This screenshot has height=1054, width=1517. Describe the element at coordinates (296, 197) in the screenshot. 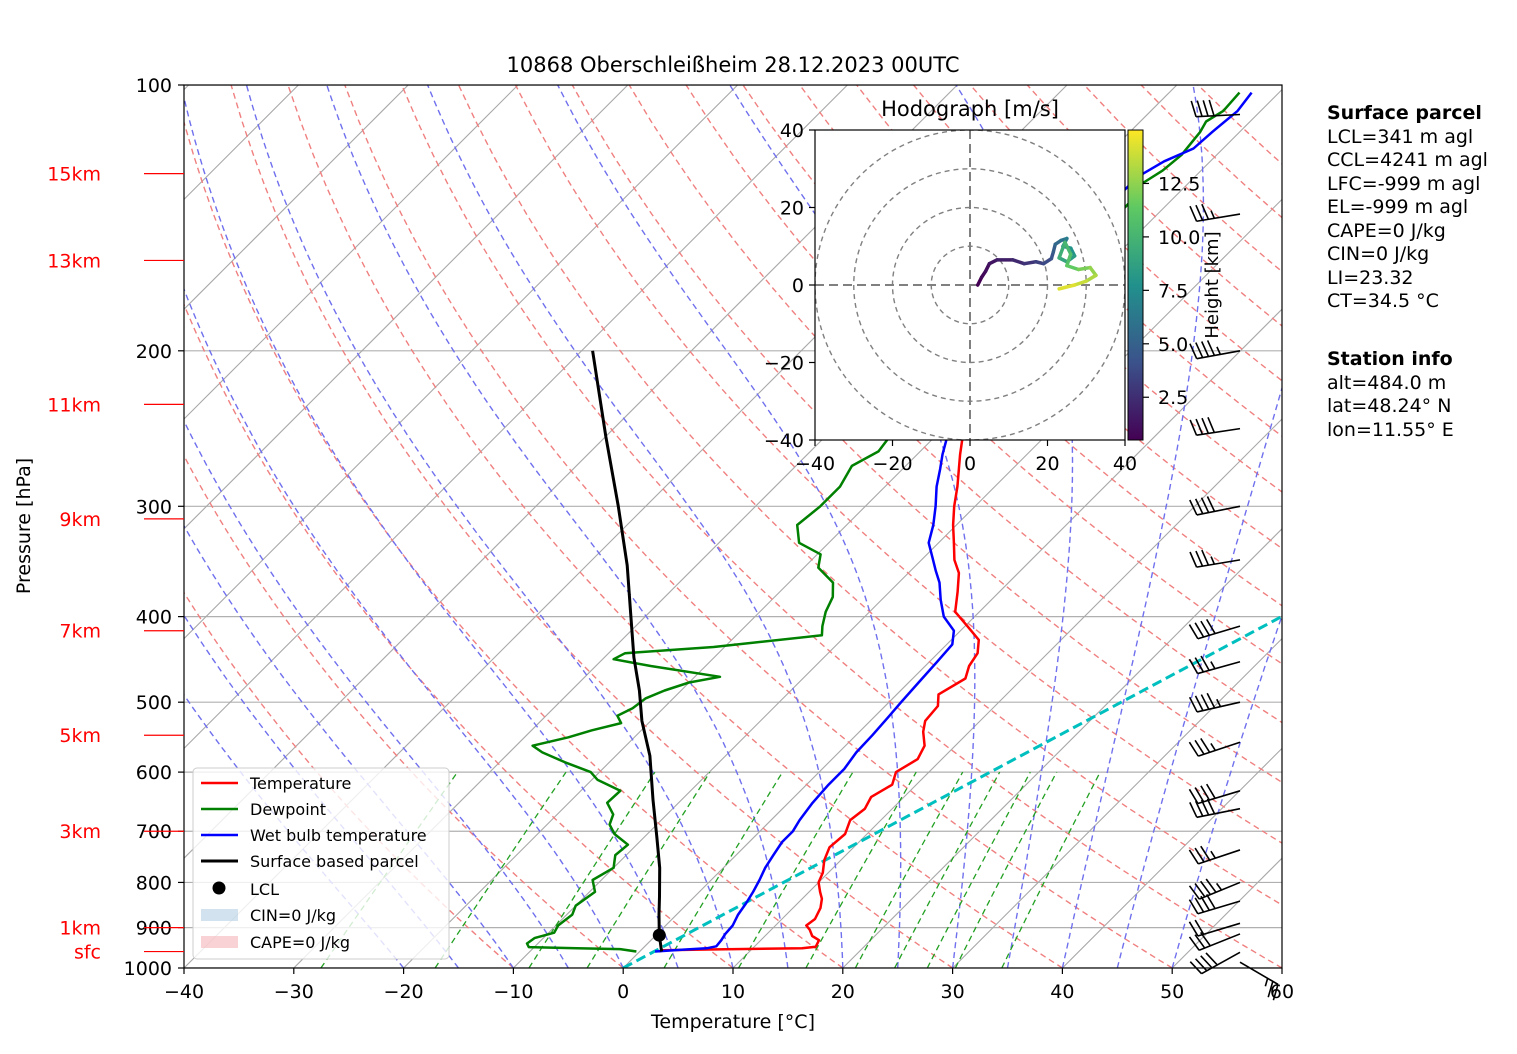

I see `isotherm-line` at that location.